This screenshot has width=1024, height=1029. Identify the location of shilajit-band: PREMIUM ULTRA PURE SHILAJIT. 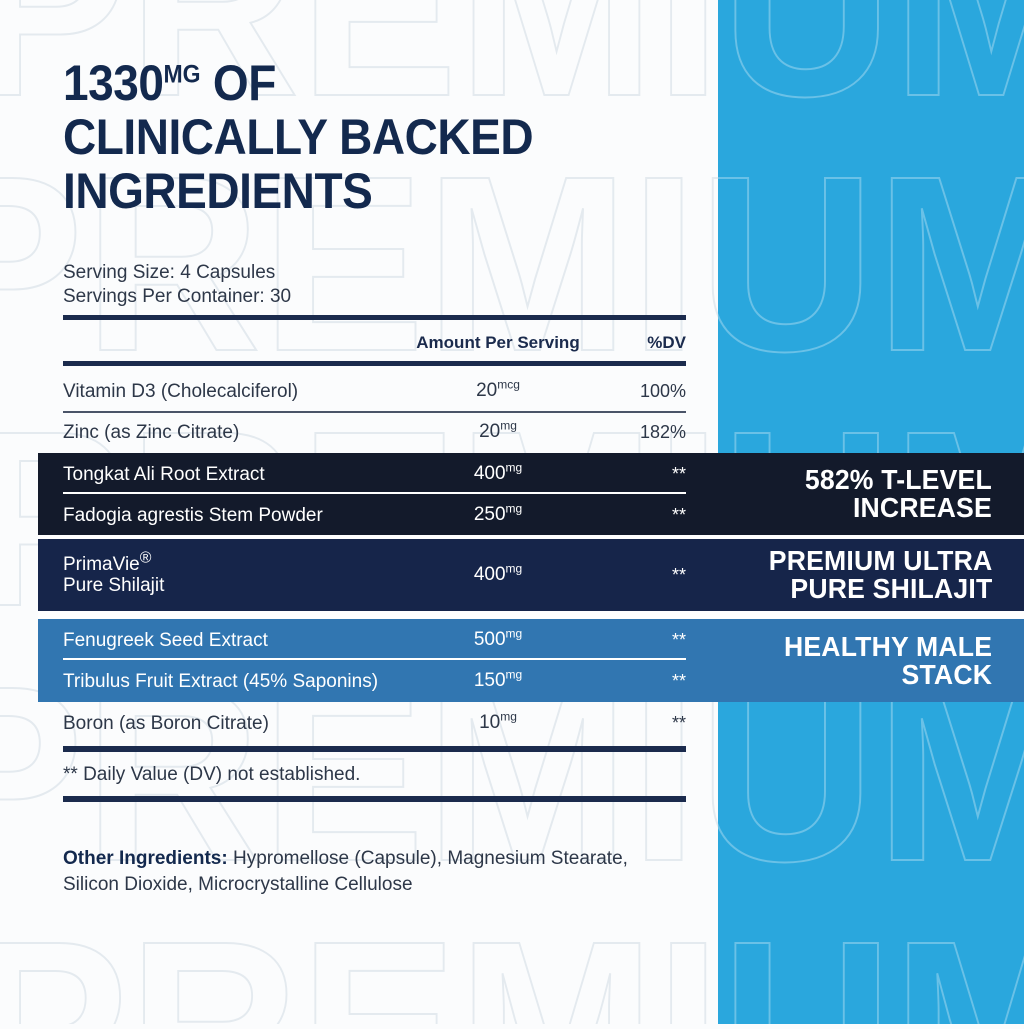
(531, 575).